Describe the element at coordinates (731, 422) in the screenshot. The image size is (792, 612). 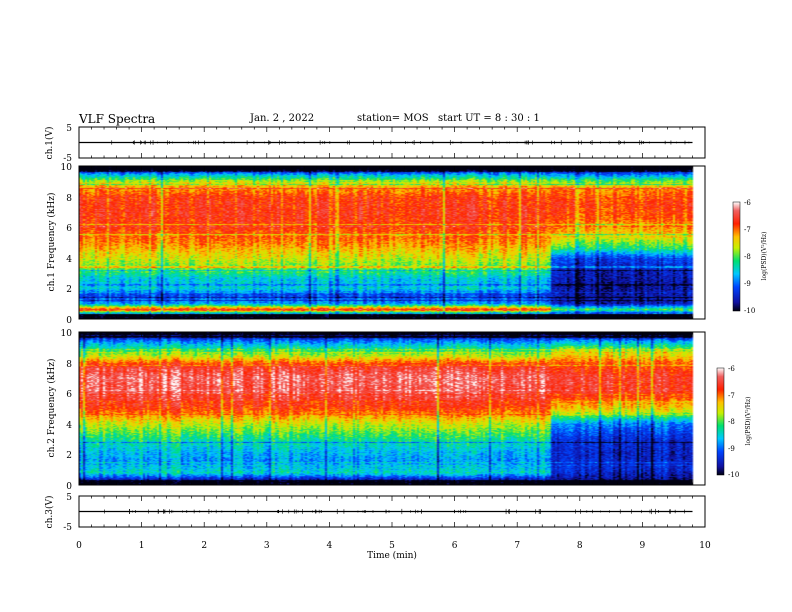
I see `ch2-colorbar-tick-8: -8` at that location.